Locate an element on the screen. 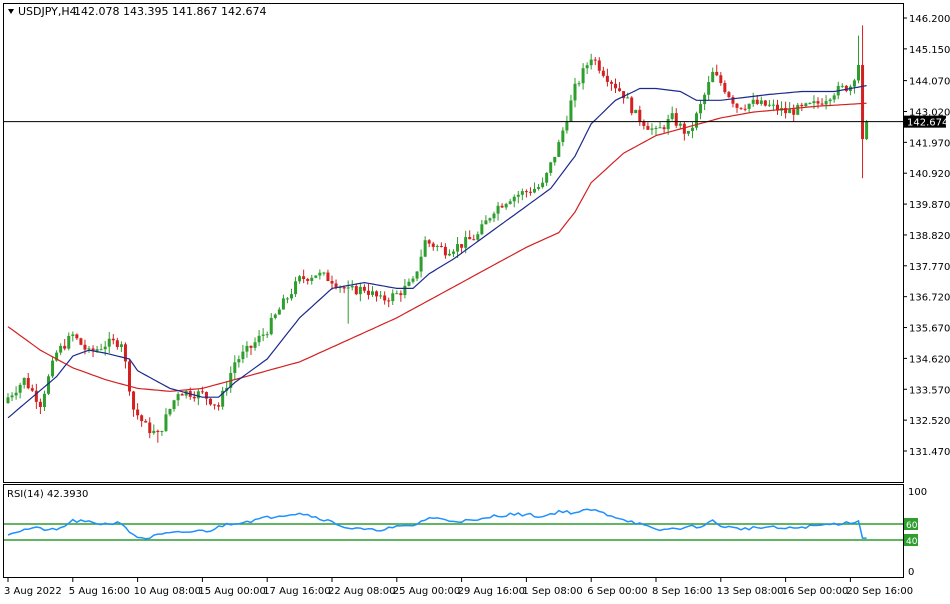  rsi-level-tag is located at coordinates (911, 524).